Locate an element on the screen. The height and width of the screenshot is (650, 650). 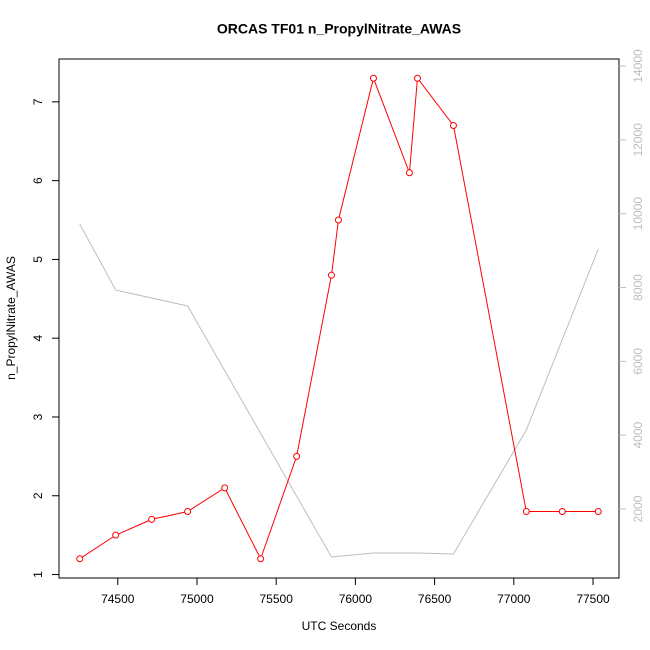
y2-tick-label: 2000 is located at coordinates (638, 508).